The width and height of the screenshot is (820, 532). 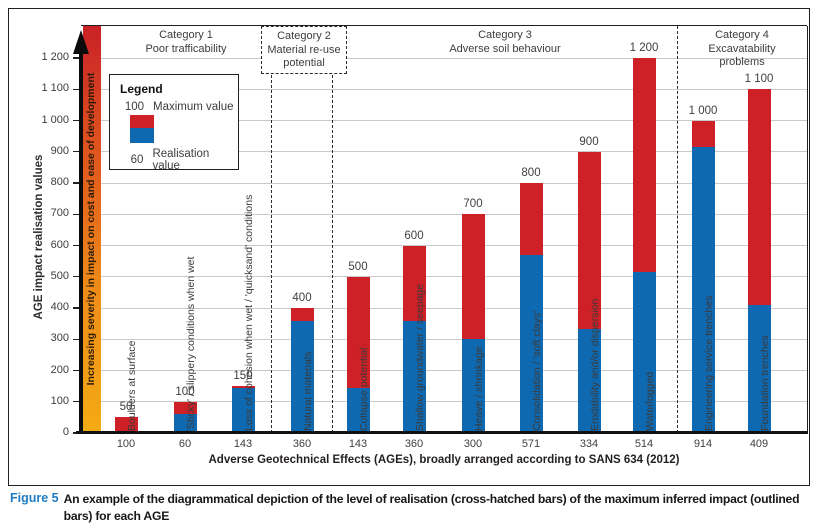 I want to click on figure-caption-number: Figure 5, so click(x=34, y=498).